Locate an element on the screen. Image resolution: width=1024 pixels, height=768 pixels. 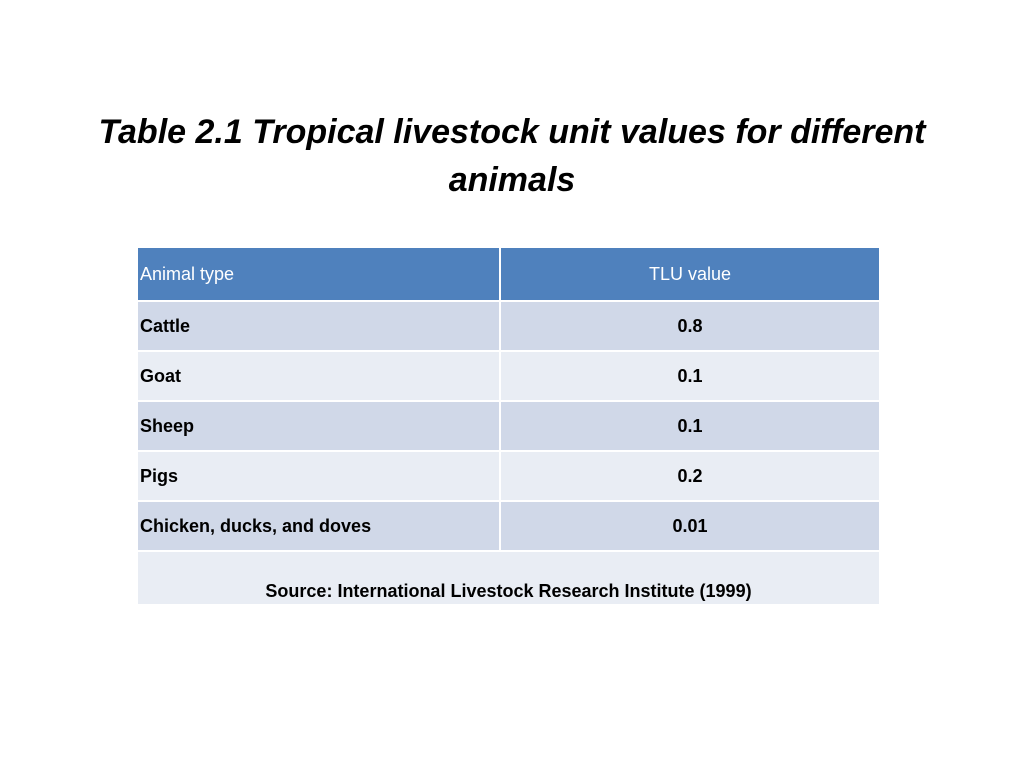
table-row: Chicken, ducks, and doves 0.01 is located at coordinates (508, 526).